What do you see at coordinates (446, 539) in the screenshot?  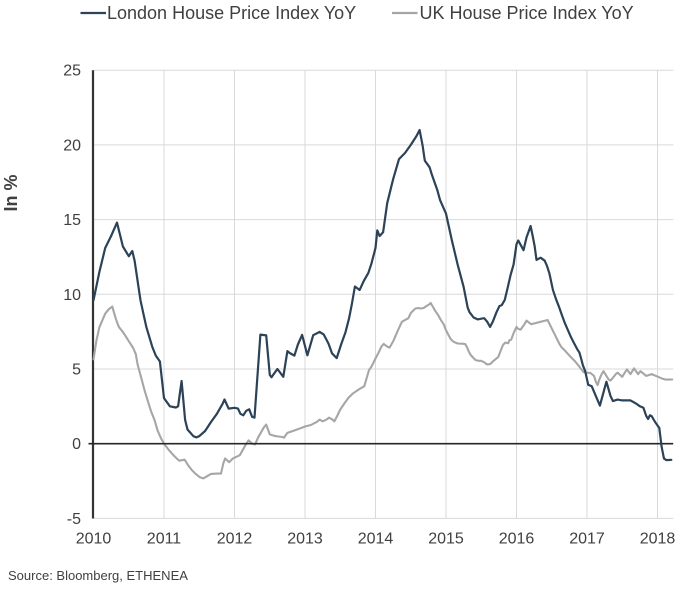 I see `svg-text: 2015` at bounding box center [446, 539].